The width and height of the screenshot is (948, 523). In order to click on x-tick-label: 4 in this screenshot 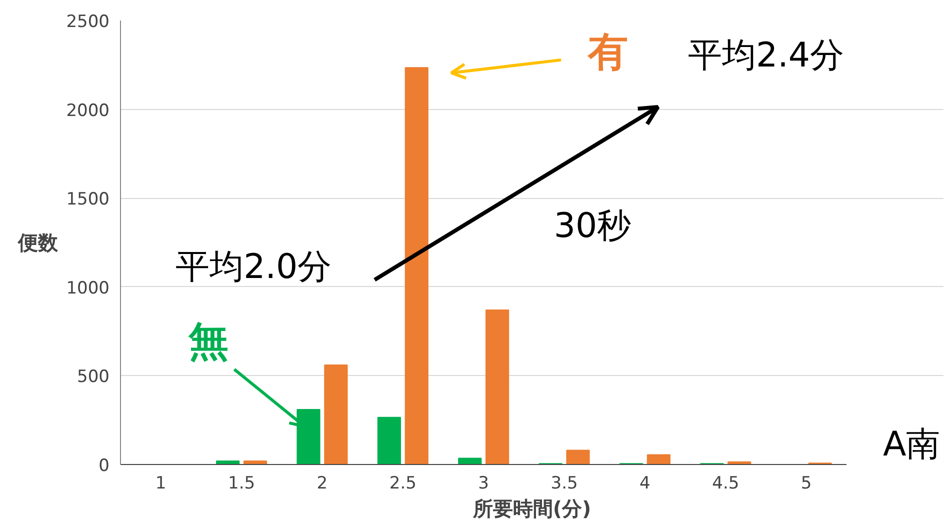, I will do `click(645, 484)`.